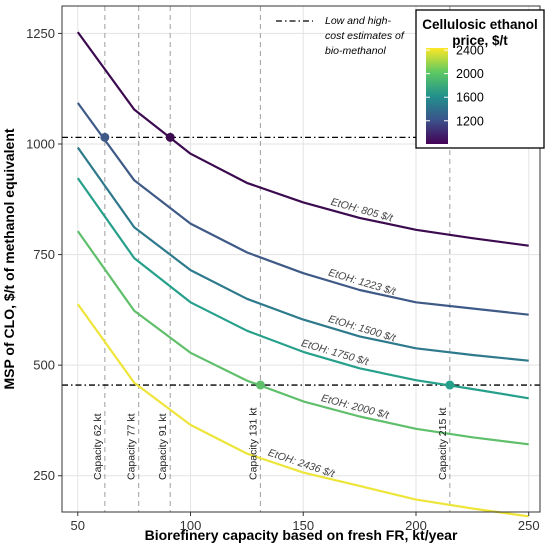 This screenshot has width=550, height=548. Describe the element at coordinates (355, 51) in the screenshot. I see `estimate-legend-line-3: bio-methanol` at that location.